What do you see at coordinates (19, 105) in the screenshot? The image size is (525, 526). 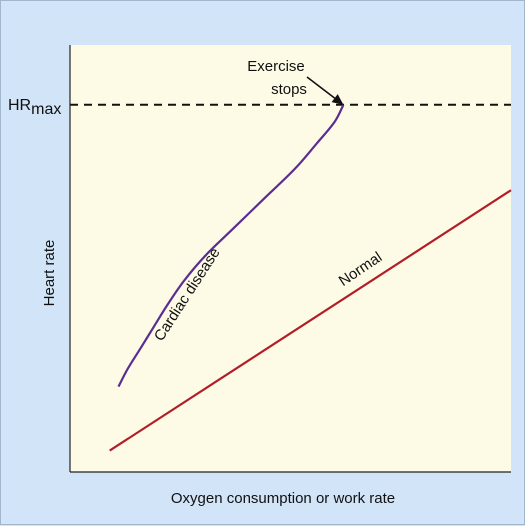 I see `hrmax-label-main: HR` at bounding box center [19, 105].